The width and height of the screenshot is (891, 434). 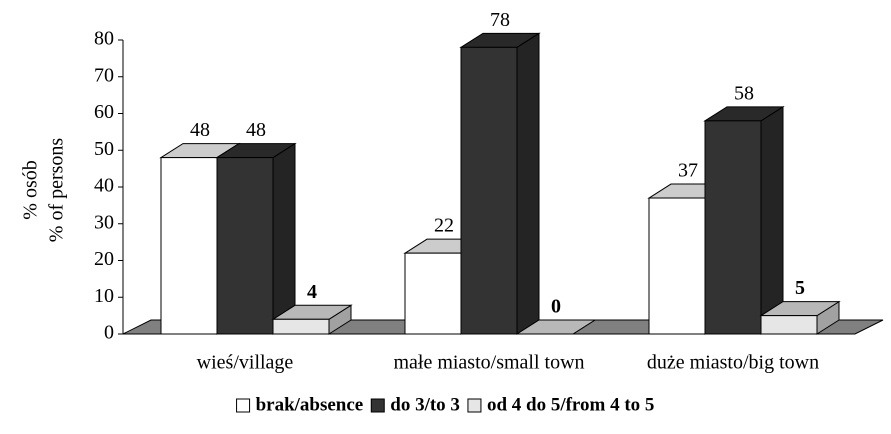 I want to click on data-label: 0, so click(x=556, y=307).